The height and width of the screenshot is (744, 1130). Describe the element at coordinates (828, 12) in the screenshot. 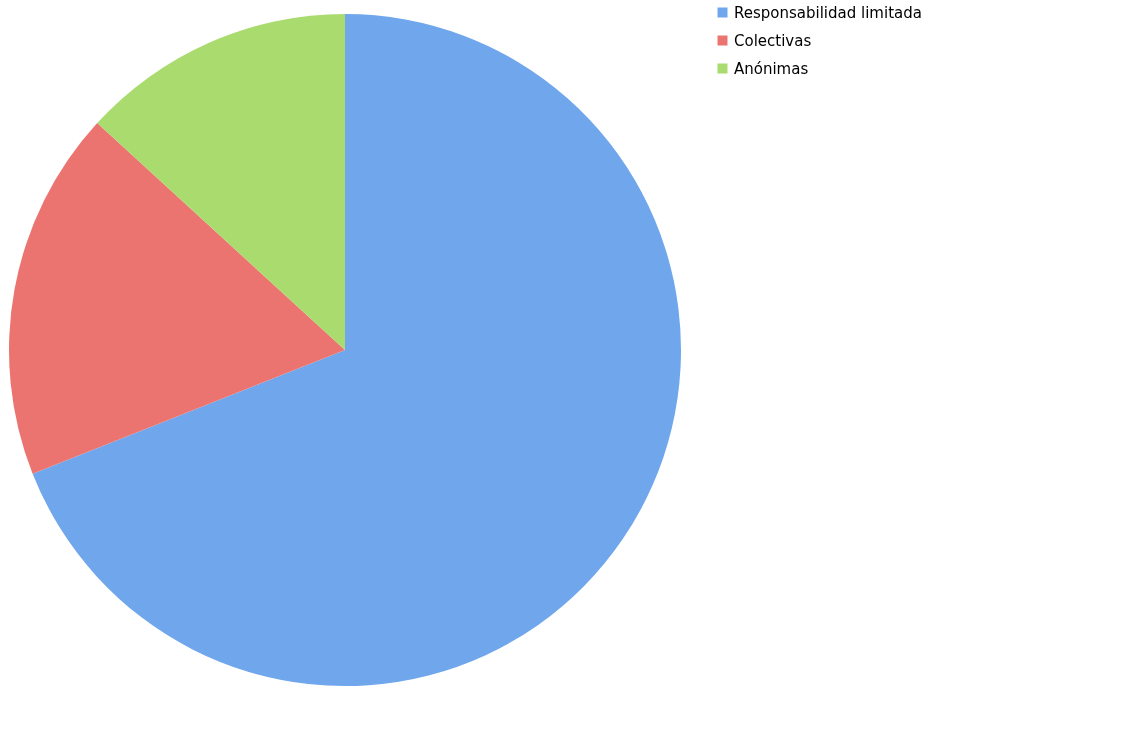

I see `legend-label: Responsabilidad limitada` at that location.